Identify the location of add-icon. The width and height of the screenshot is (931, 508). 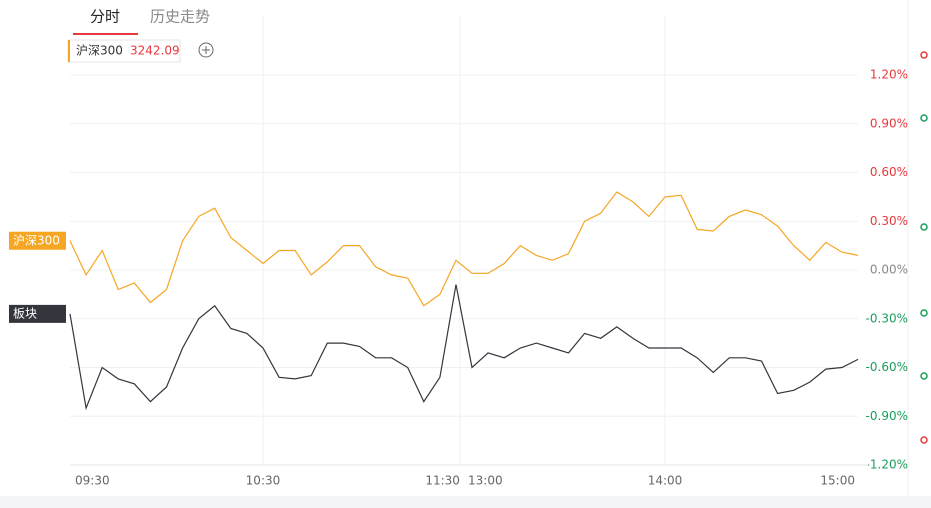
(206, 50).